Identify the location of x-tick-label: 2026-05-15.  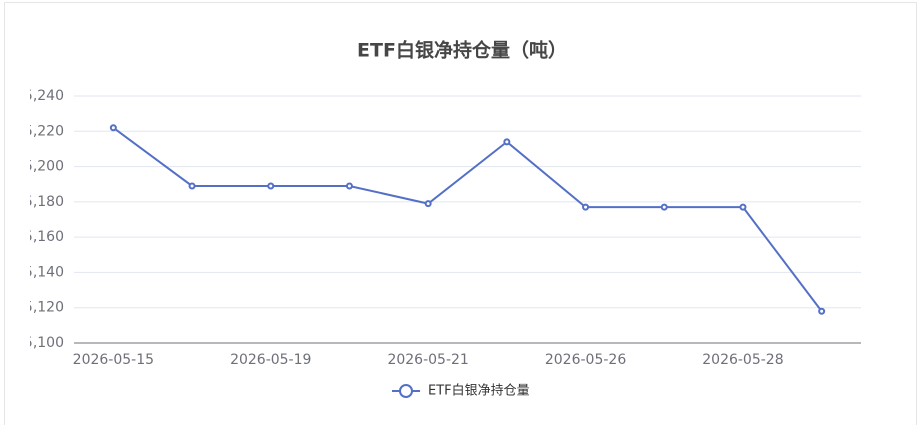
(113, 360).